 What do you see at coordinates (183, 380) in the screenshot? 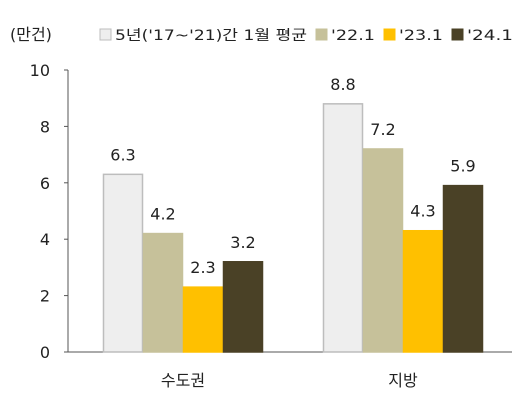
I see `x-tick-label: 수도권` at bounding box center [183, 380].